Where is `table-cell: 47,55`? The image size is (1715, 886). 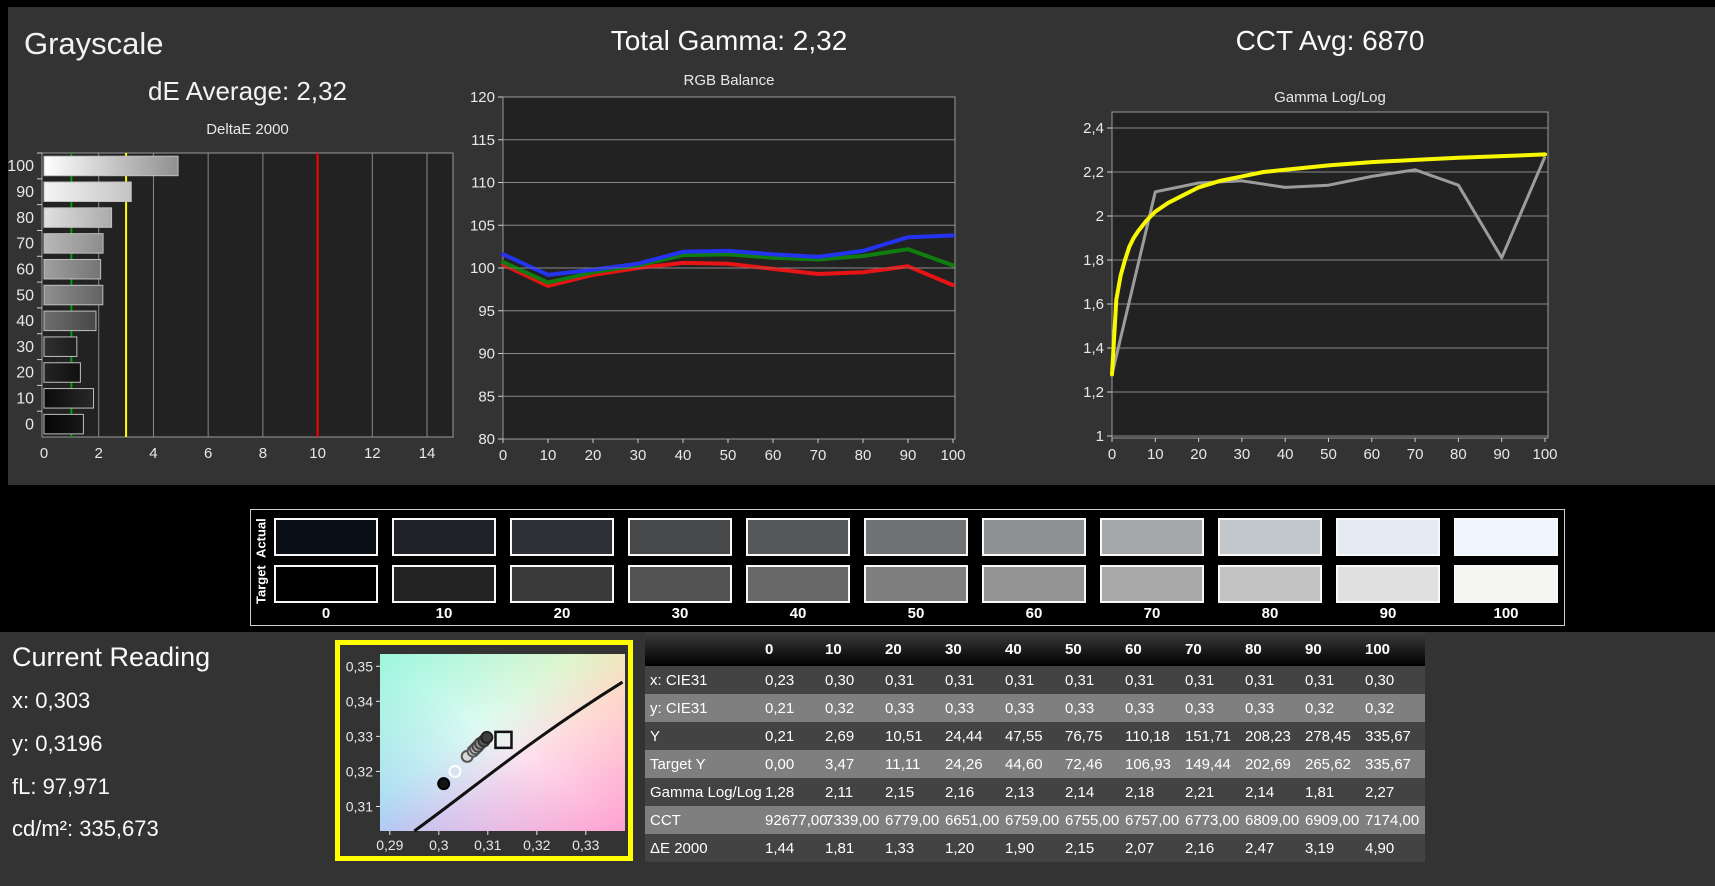
table-cell: 47,55 is located at coordinates (1024, 736).